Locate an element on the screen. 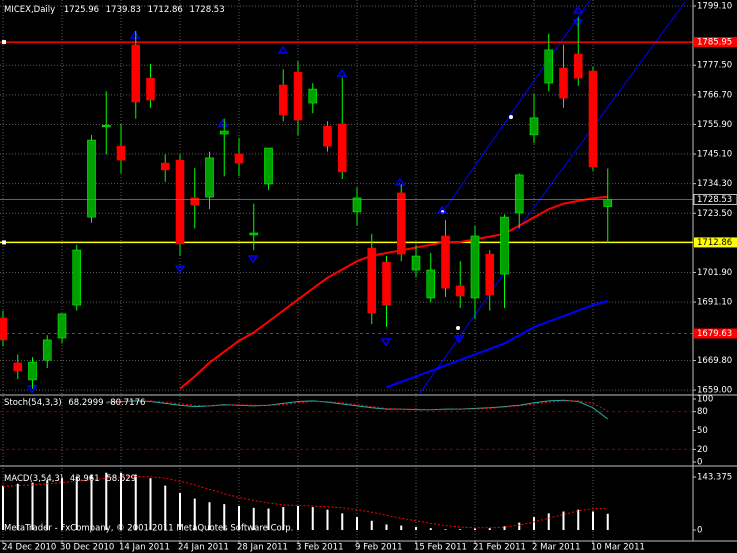 Image resolution: width=737 pixels, height=553 pixels. y-tick-label: 1755.90 is located at coordinates (714, 125).